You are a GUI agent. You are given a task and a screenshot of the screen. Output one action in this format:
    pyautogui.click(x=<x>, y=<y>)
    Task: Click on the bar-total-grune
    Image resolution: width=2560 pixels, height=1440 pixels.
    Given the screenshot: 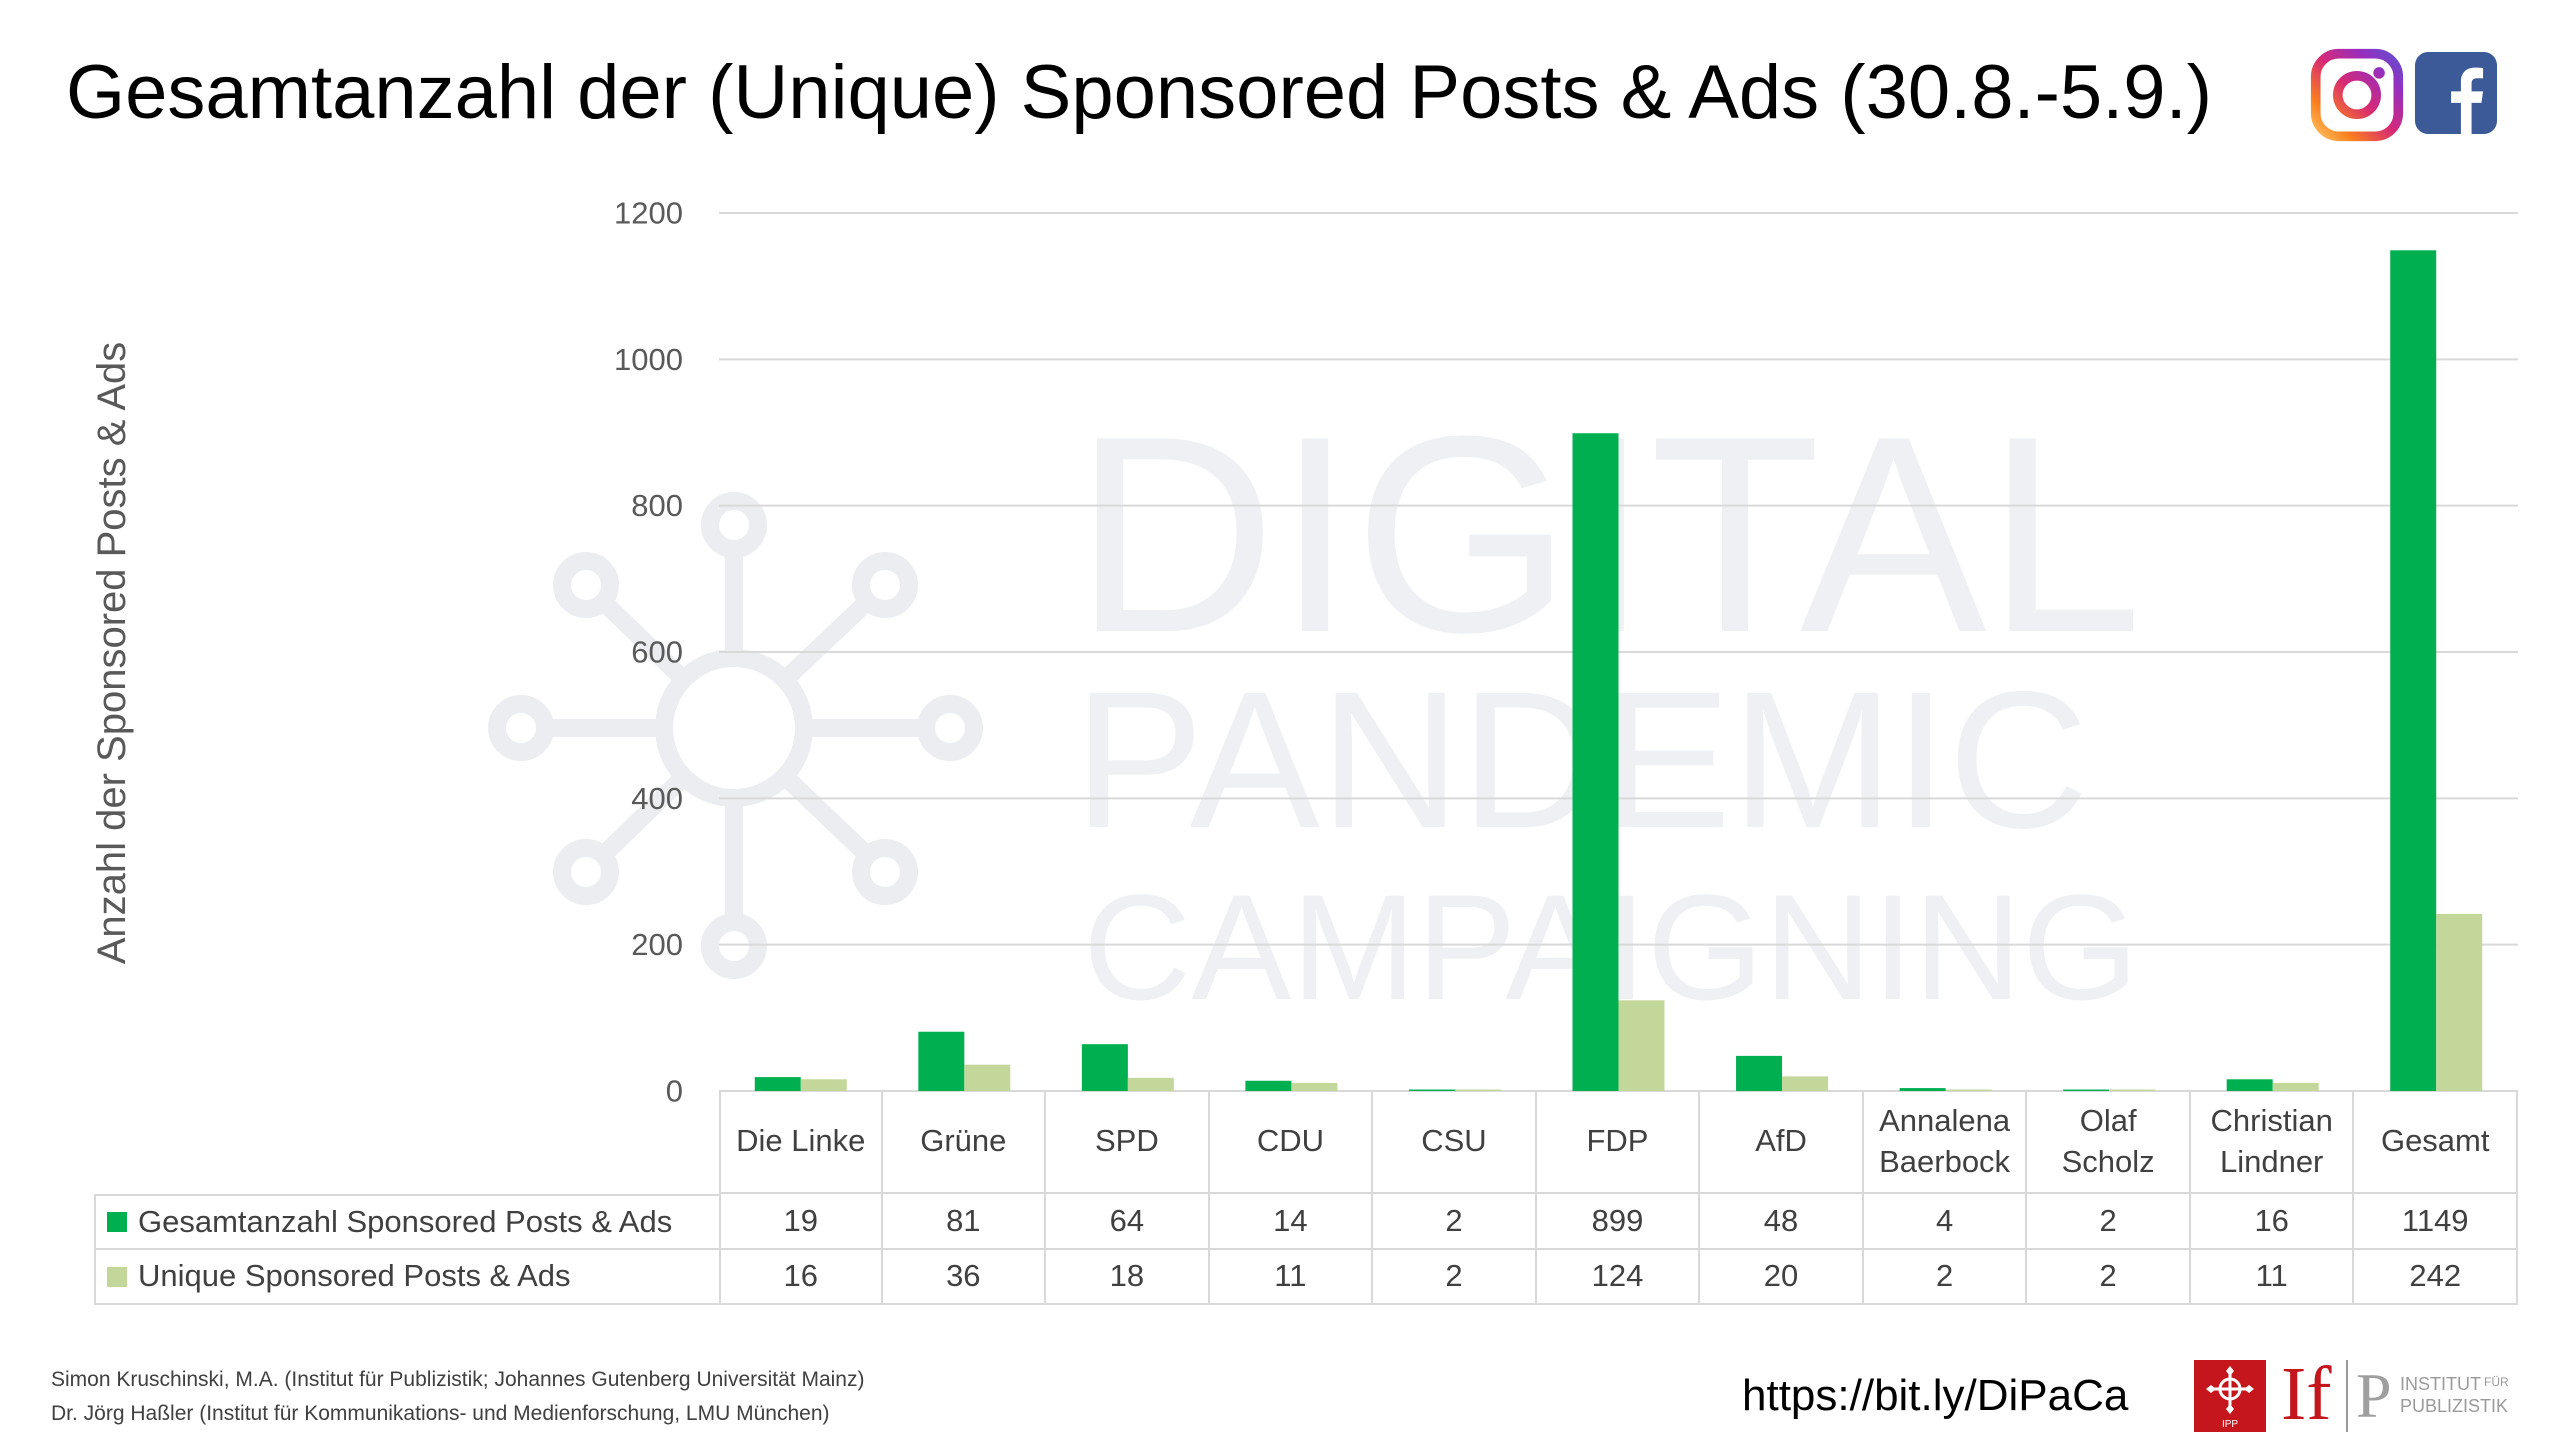 What is the action you would take?
    pyautogui.click(x=941, y=1061)
    